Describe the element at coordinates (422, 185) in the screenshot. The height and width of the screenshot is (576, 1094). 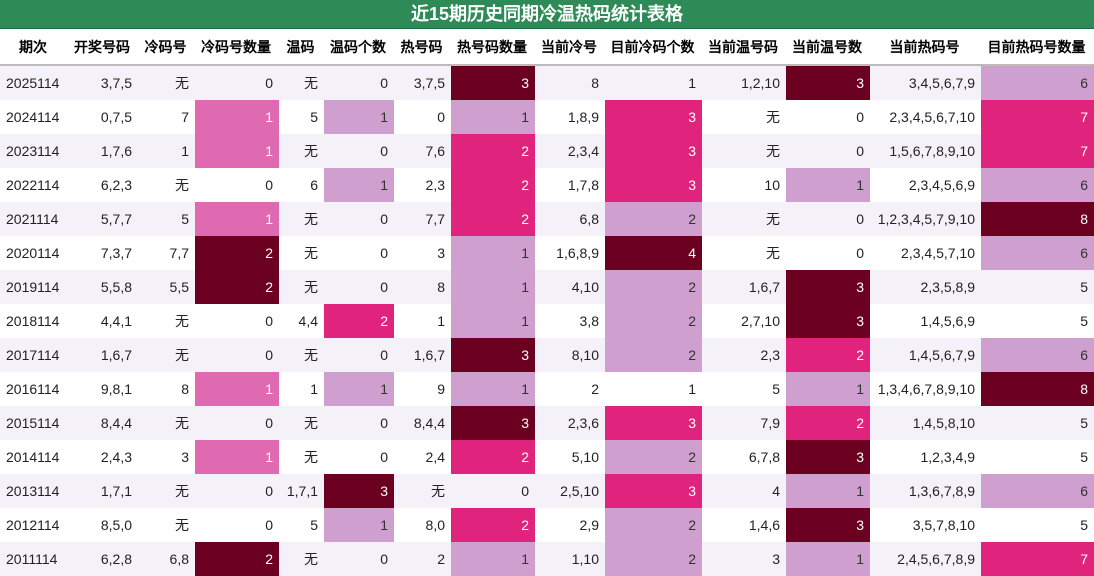
I see `cell-hot-numbers: 2,3` at that location.